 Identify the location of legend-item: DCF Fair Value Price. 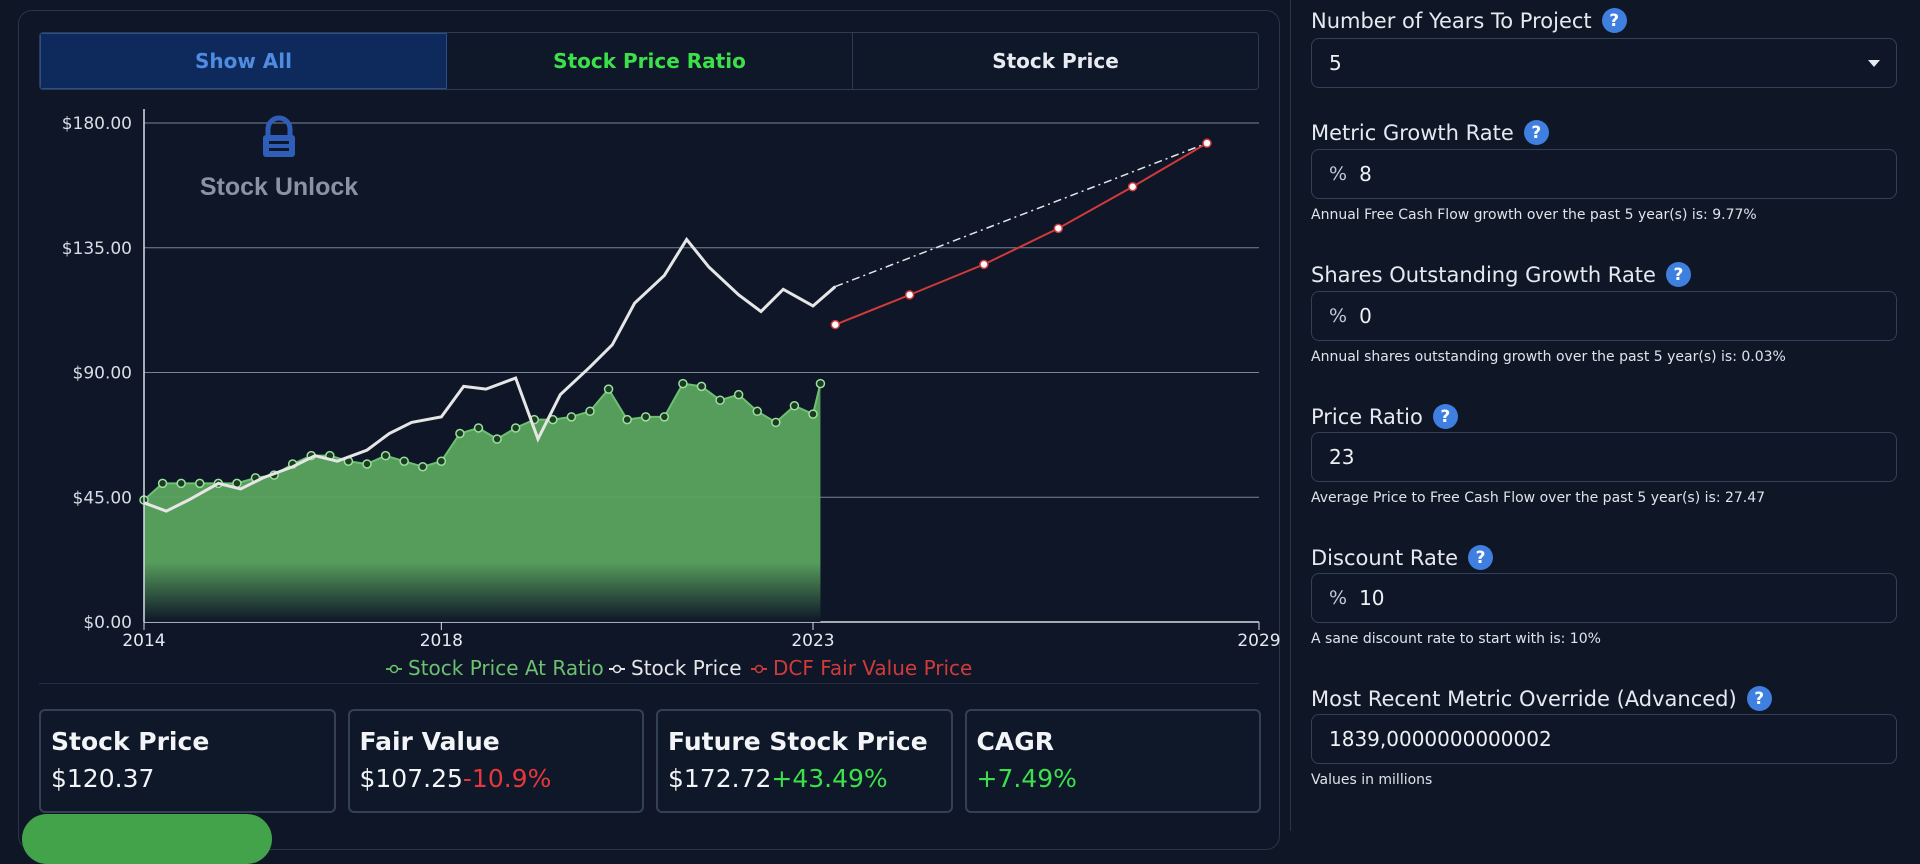
(861, 668).